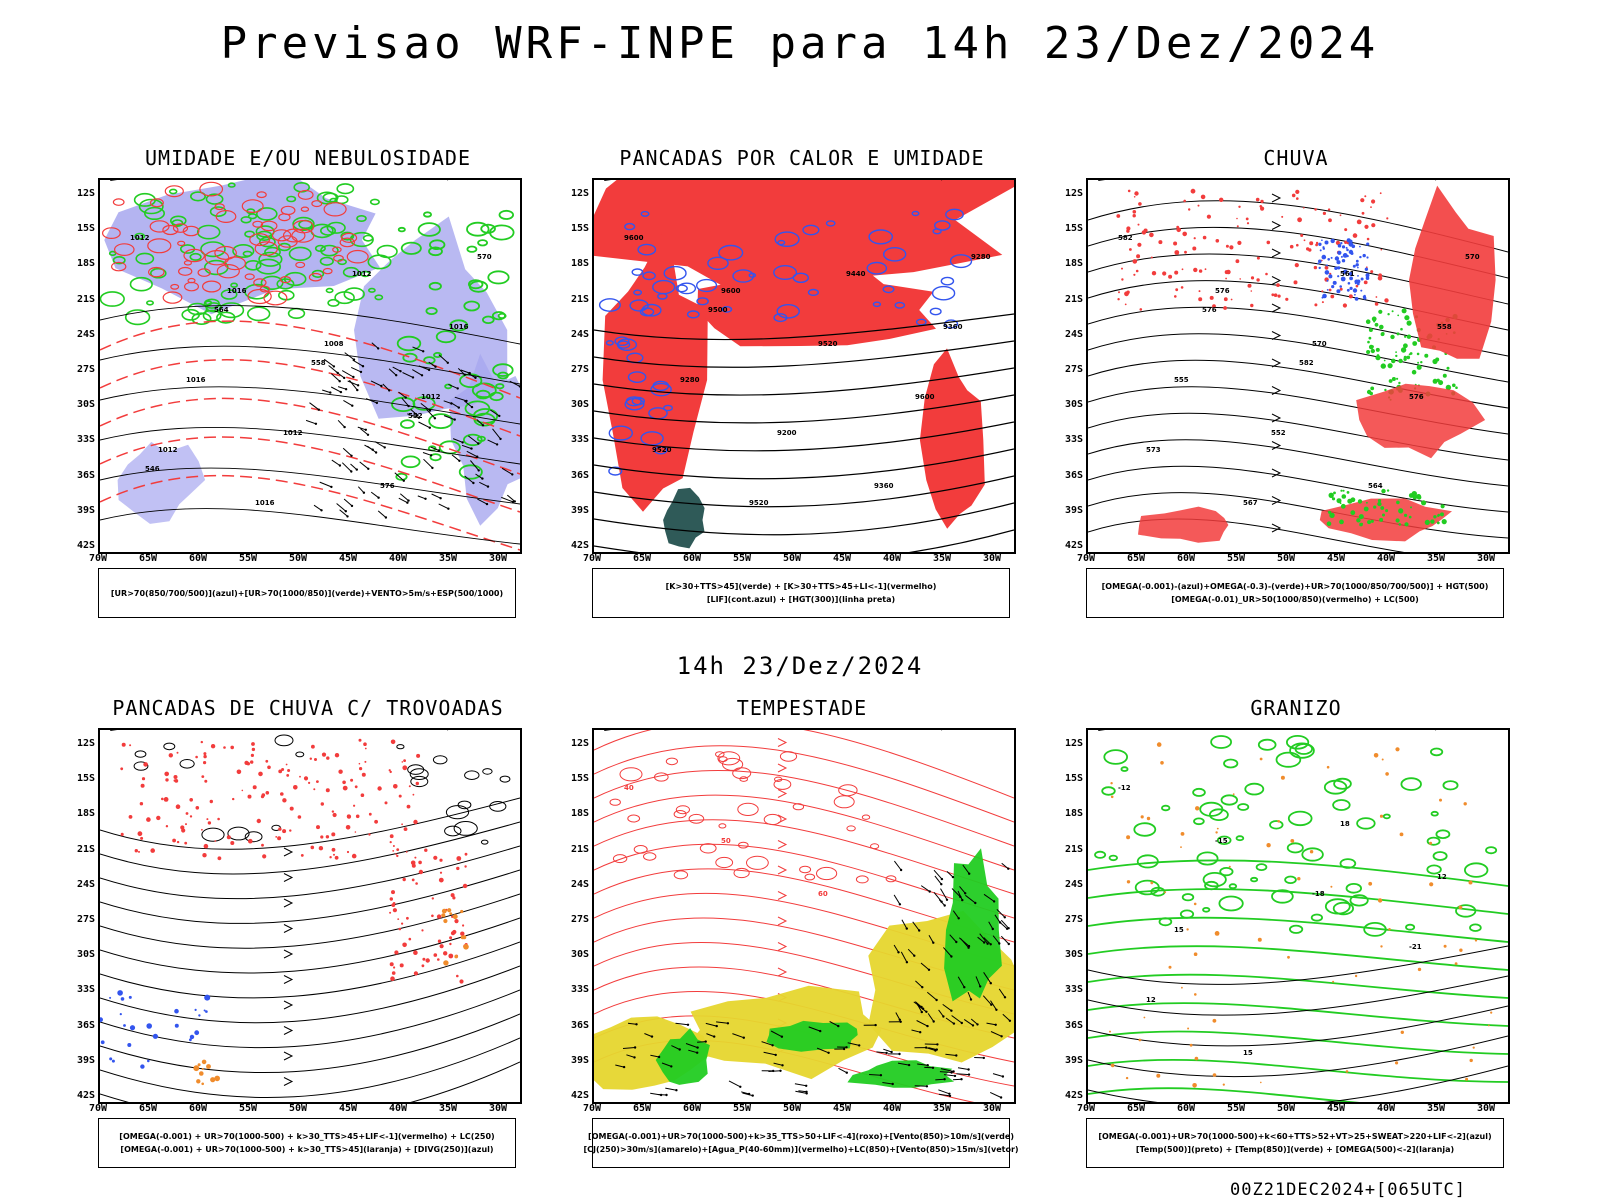 The width and height of the screenshot is (1600, 1200). I want to click on latitude-tick-label: 24S, so click(579, 884).